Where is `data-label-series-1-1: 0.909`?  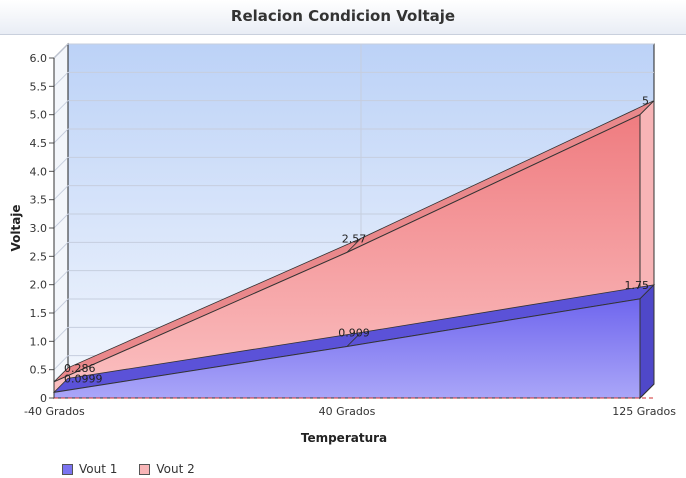 data-label-series-1-1: 0.909 is located at coordinates (354, 332).